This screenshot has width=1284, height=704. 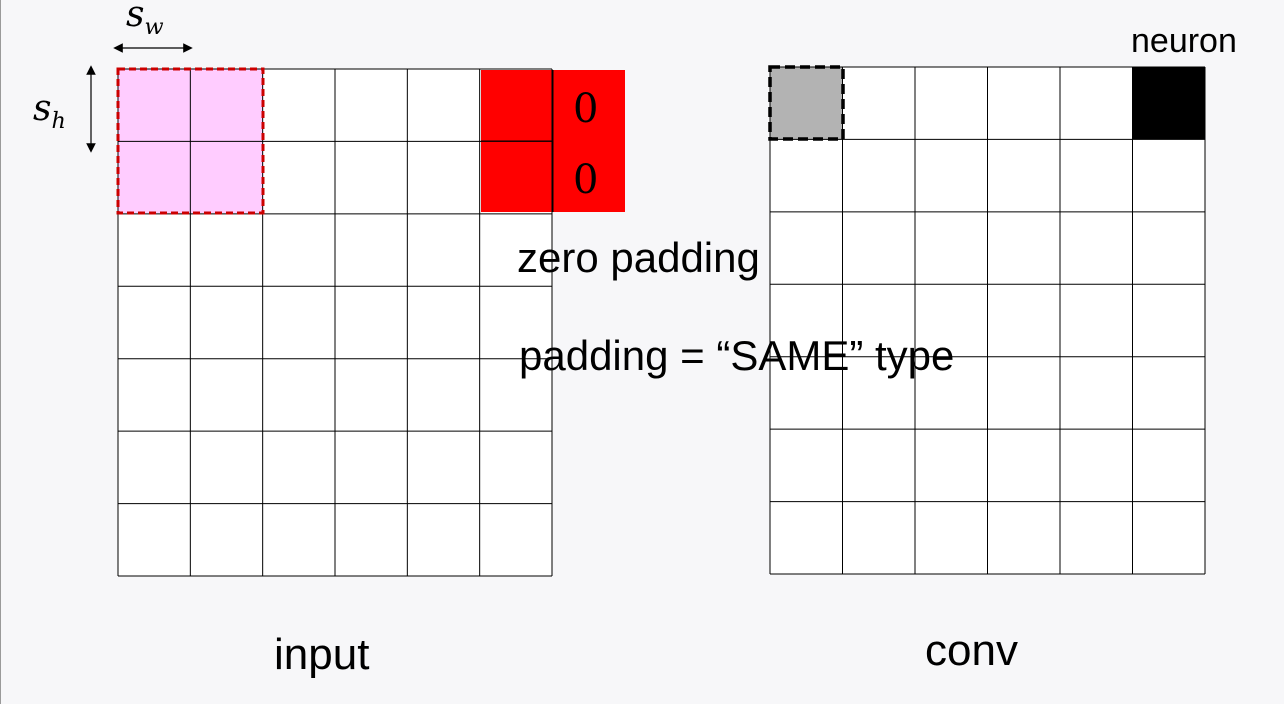 What do you see at coordinates (58, 120) in the screenshot?
I see `stride-height-subscript: h` at bounding box center [58, 120].